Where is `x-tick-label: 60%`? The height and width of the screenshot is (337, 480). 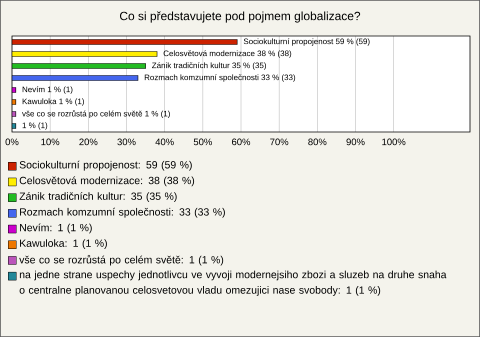
x-tick-label: 60% is located at coordinates (241, 142).